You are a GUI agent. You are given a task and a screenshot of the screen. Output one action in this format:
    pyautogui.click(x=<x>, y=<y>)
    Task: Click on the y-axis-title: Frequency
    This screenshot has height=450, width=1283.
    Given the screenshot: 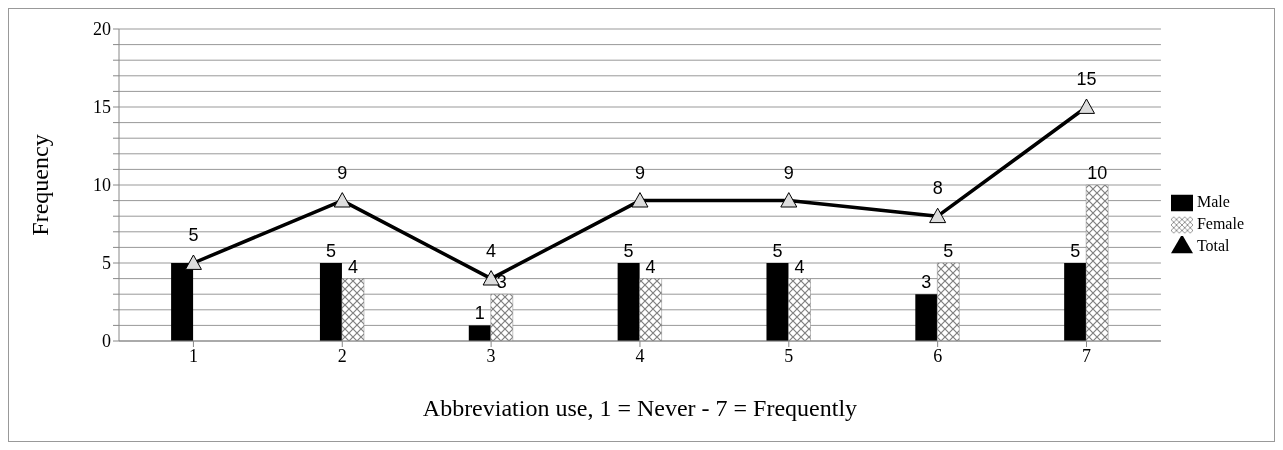 What is the action you would take?
    pyautogui.click(x=39, y=185)
    